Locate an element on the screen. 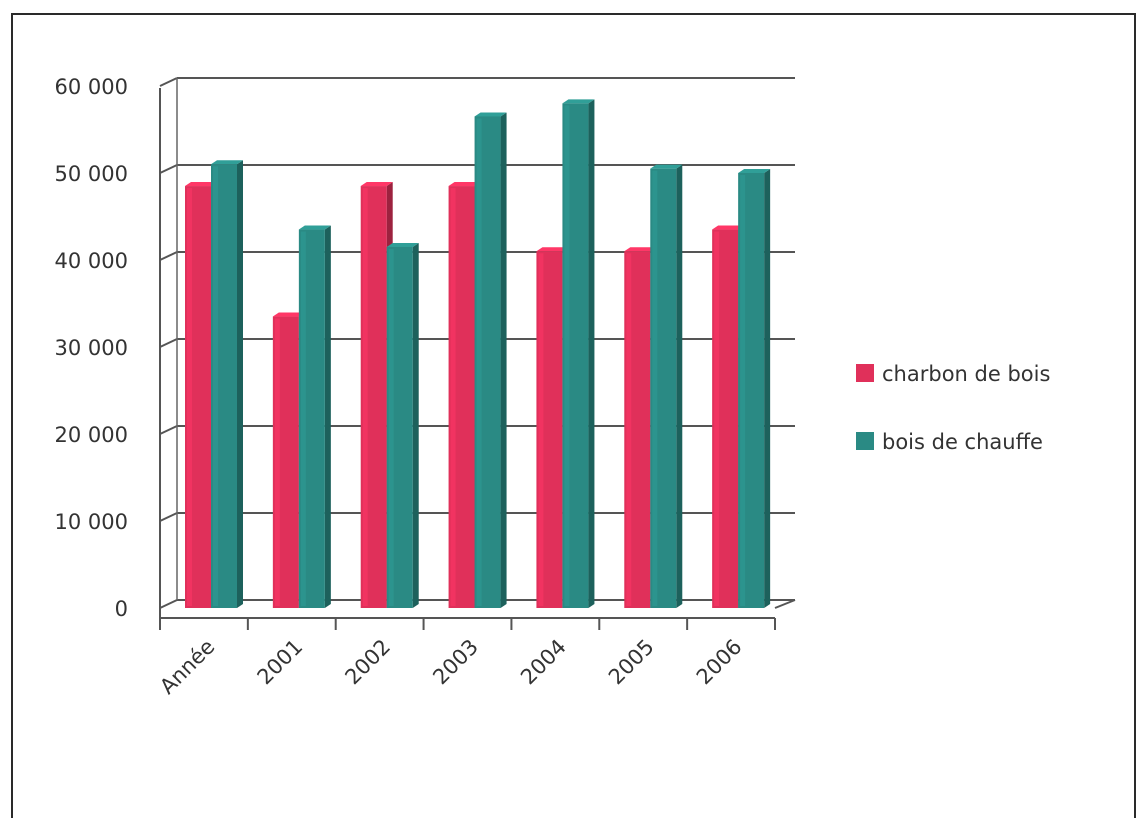  y-tick-label: 50 000 is located at coordinates (91, 174).